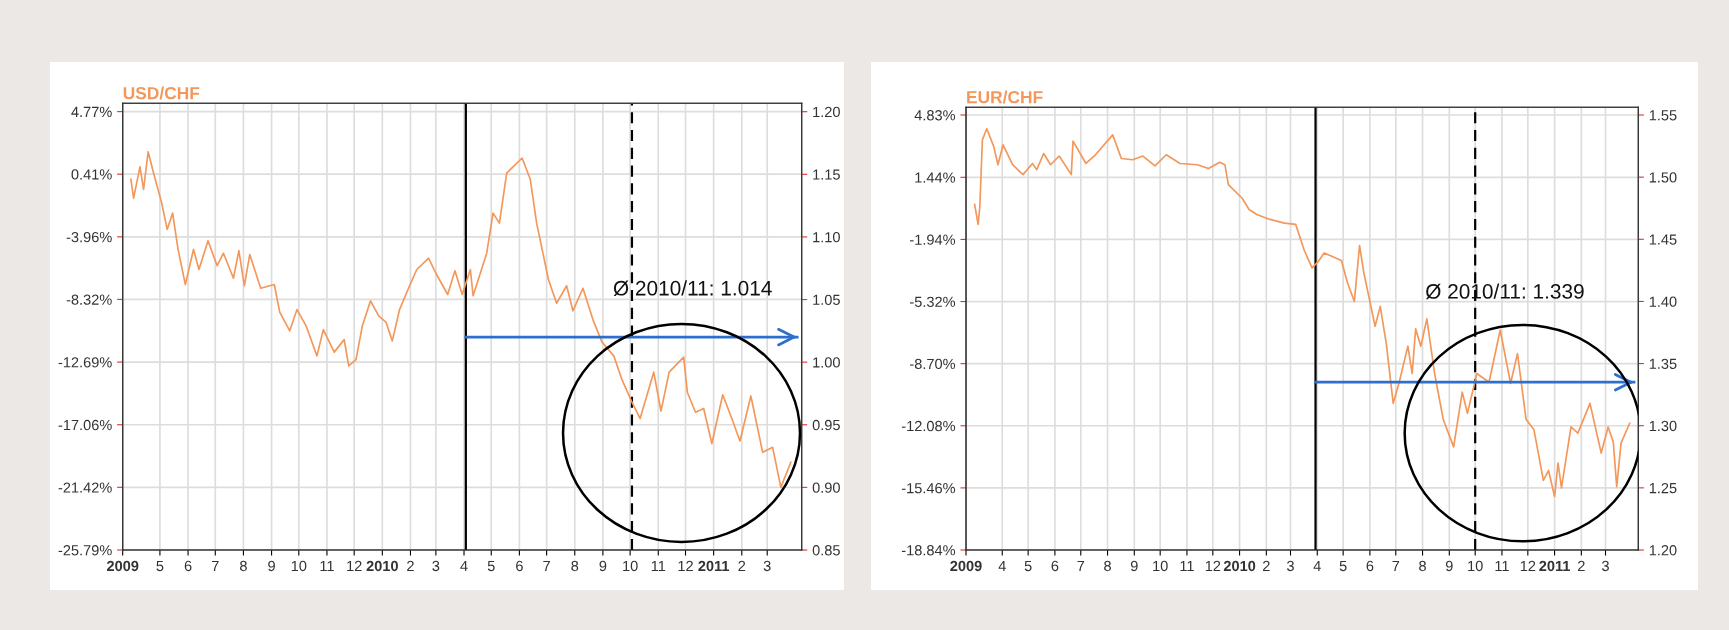 Image resolution: width=1729 pixels, height=630 pixels. Describe the element at coordinates (1663, 426) in the screenshot. I see `y2-tick-label: 1.30` at that location.